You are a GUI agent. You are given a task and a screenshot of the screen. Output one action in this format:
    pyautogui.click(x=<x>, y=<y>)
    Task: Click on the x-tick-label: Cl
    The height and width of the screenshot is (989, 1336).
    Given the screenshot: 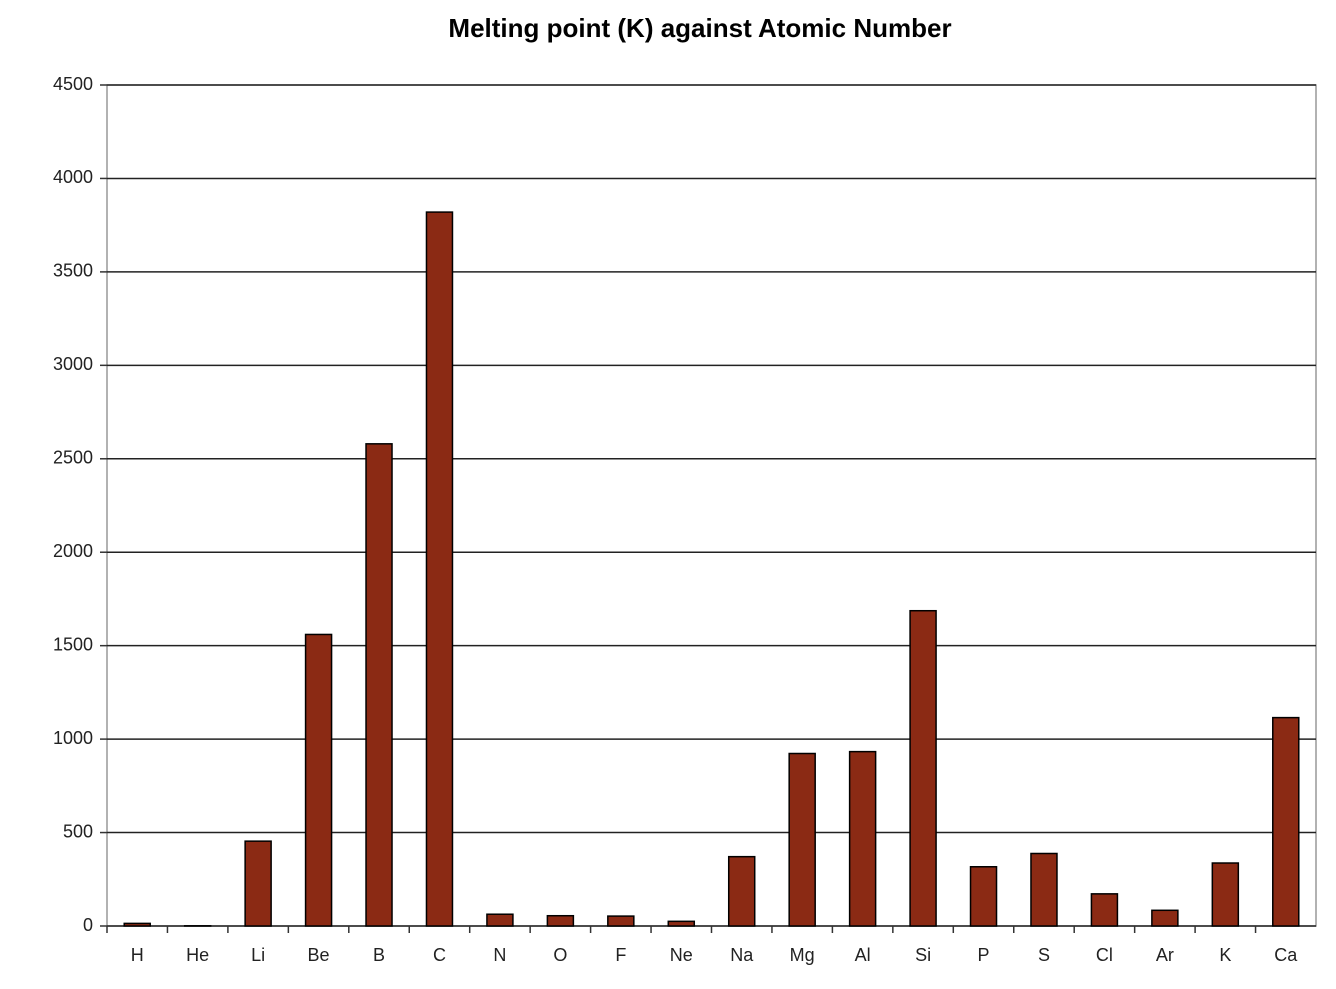 What is the action you would take?
    pyautogui.click(x=1104, y=955)
    